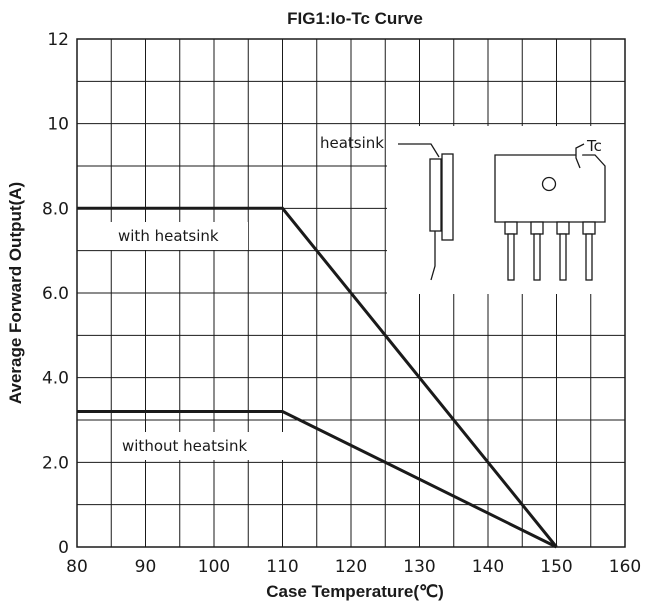  I want to click on x-tick-label: 130, so click(419, 567).